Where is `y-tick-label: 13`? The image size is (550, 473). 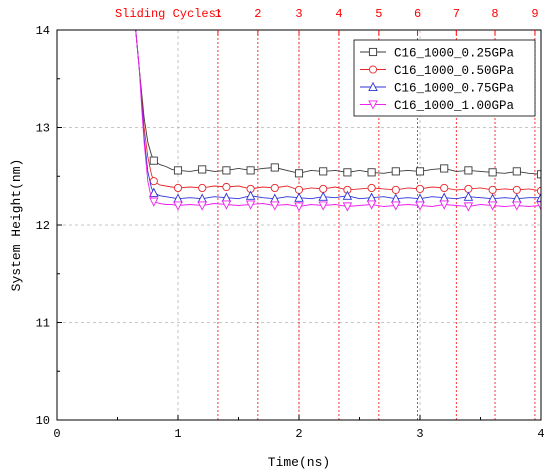
y-tick-label: 13 is located at coordinates (43, 129).